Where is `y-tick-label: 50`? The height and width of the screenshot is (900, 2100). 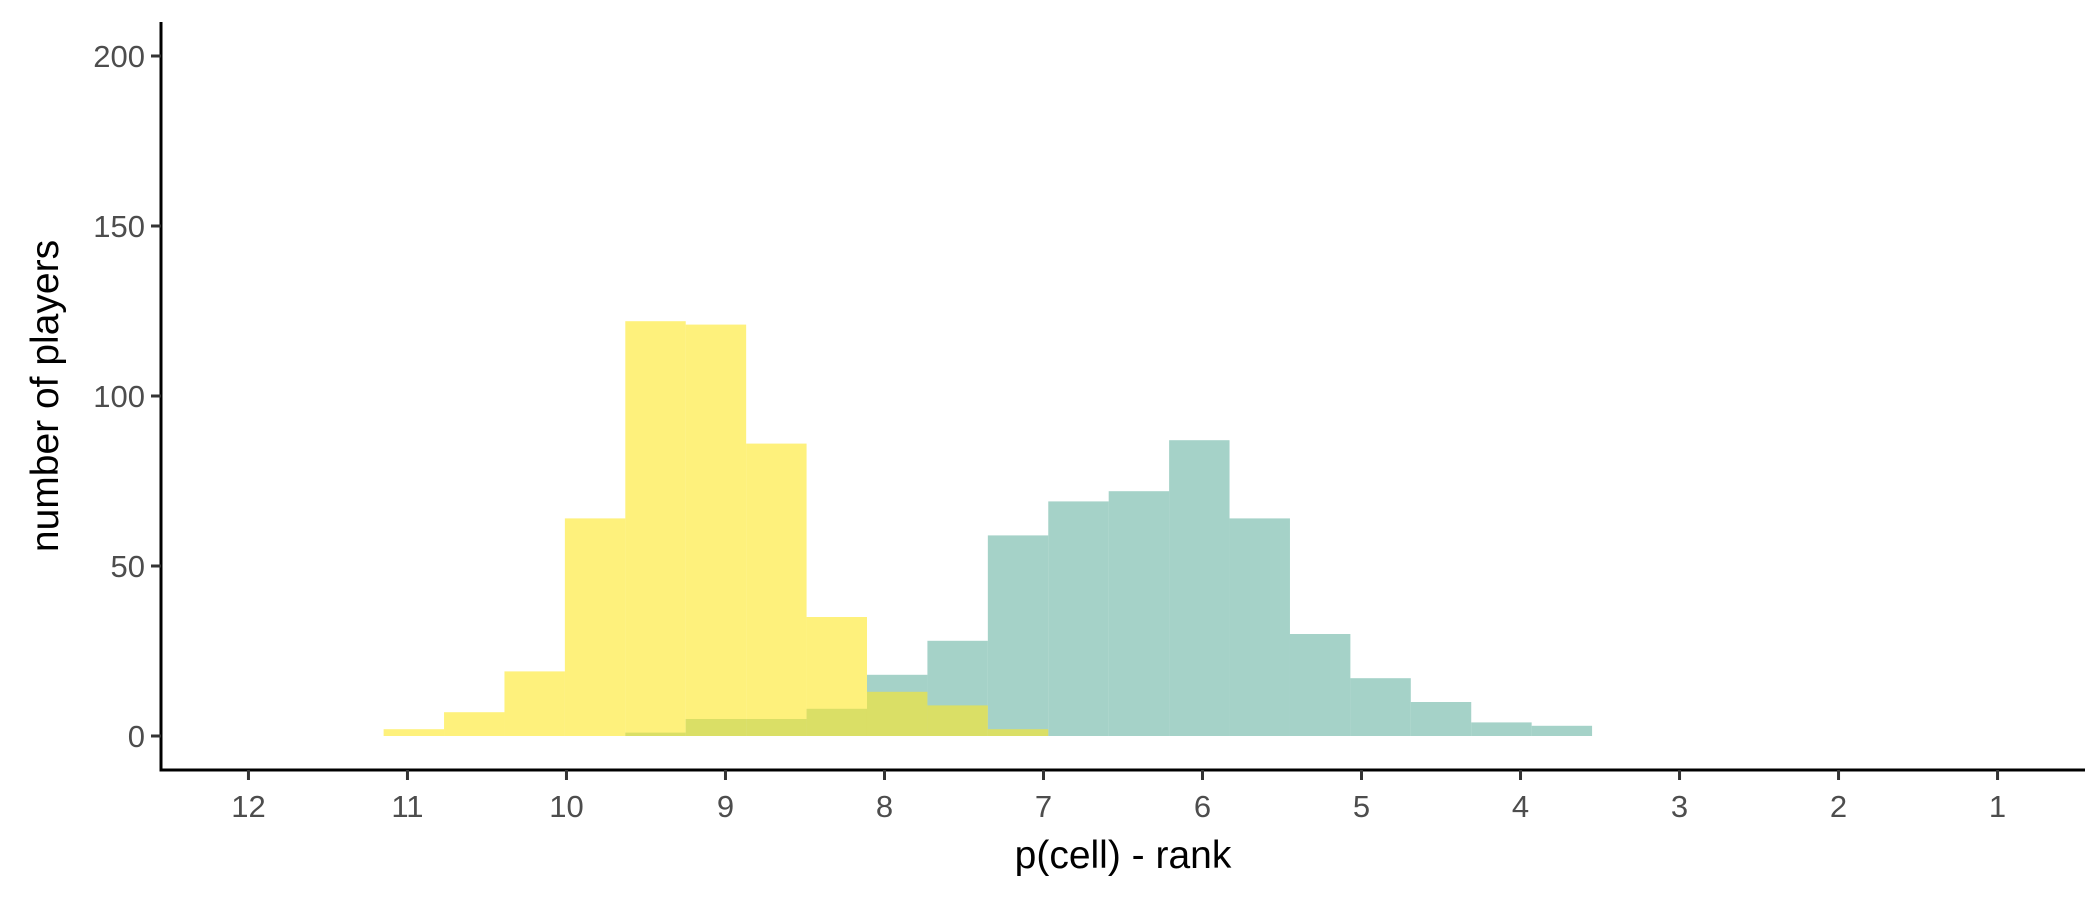
y-tick-label: 50 is located at coordinates (128, 566).